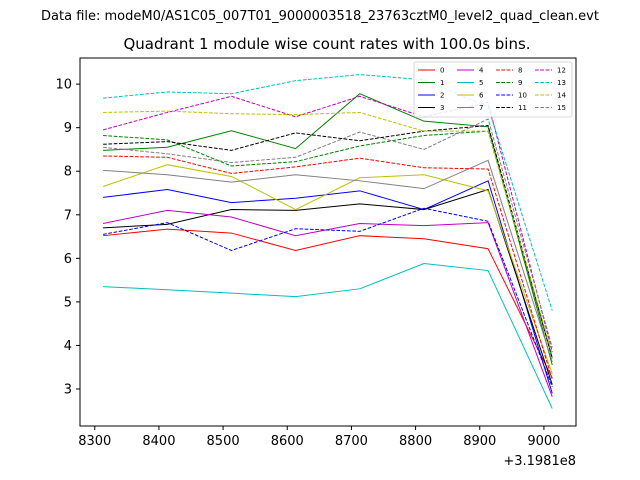 The width and height of the screenshot is (640, 480). Describe the element at coordinates (520, 83) in the screenshot. I see `legend-label-9: 9` at that location.